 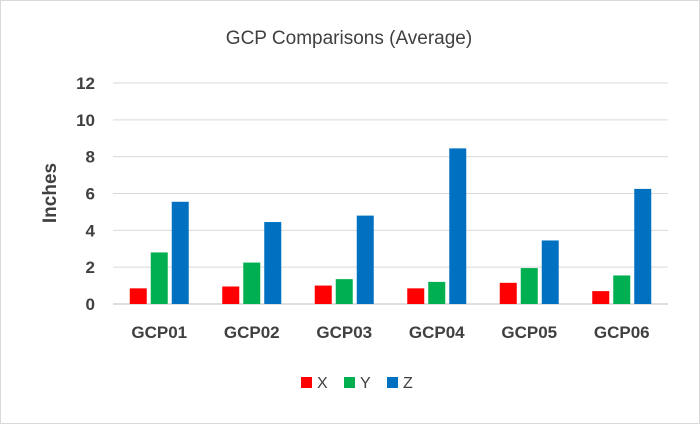 What do you see at coordinates (416, 296) in the screenshot?
I see `bar-x-gcp04` at bounding box center [416, 296].